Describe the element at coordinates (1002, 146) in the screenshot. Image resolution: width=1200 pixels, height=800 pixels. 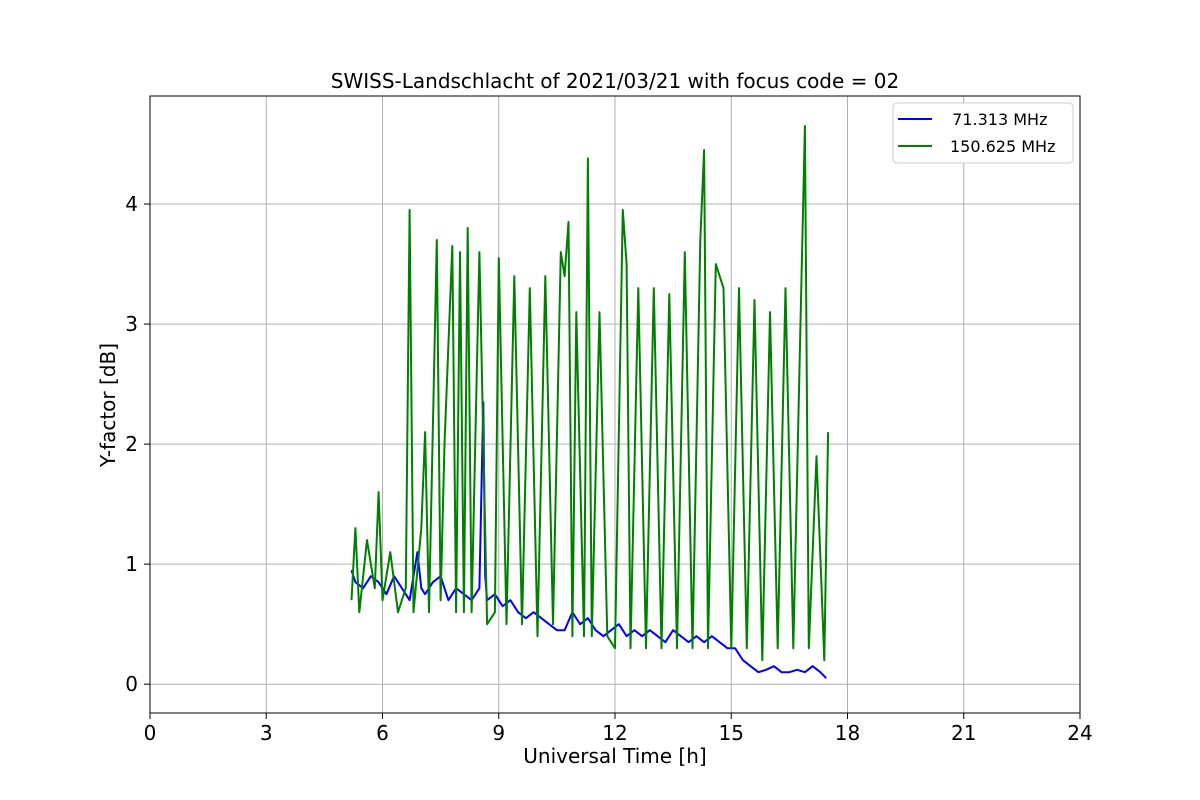
I see `legend-label-150mhz: 150.625 MHz` at that location.